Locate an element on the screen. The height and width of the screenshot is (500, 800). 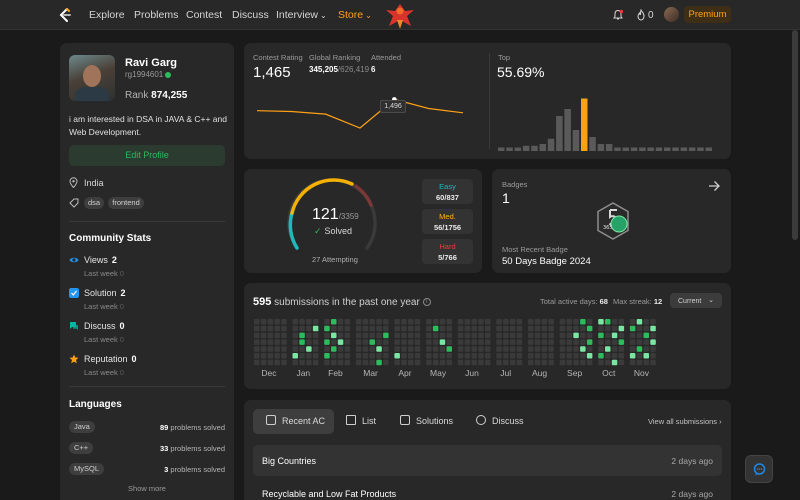
badge-50-days-icon: 365 is located at coordinates (613, 221).